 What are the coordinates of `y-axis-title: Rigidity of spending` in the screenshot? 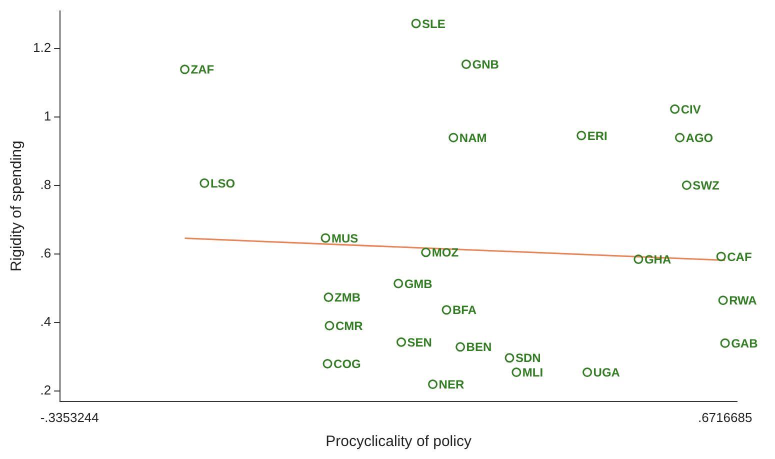 It's located at (17, 206).